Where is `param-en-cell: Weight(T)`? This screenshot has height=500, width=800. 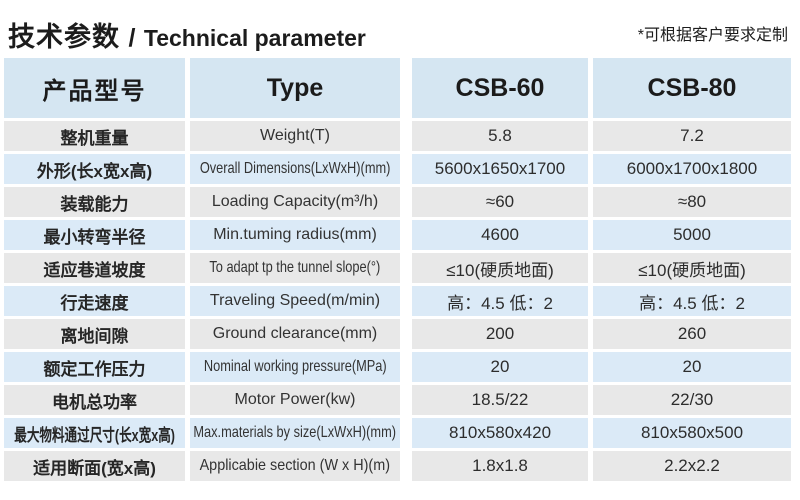
param-en-cell: Weight(T) is located at coordinates (295, 136).